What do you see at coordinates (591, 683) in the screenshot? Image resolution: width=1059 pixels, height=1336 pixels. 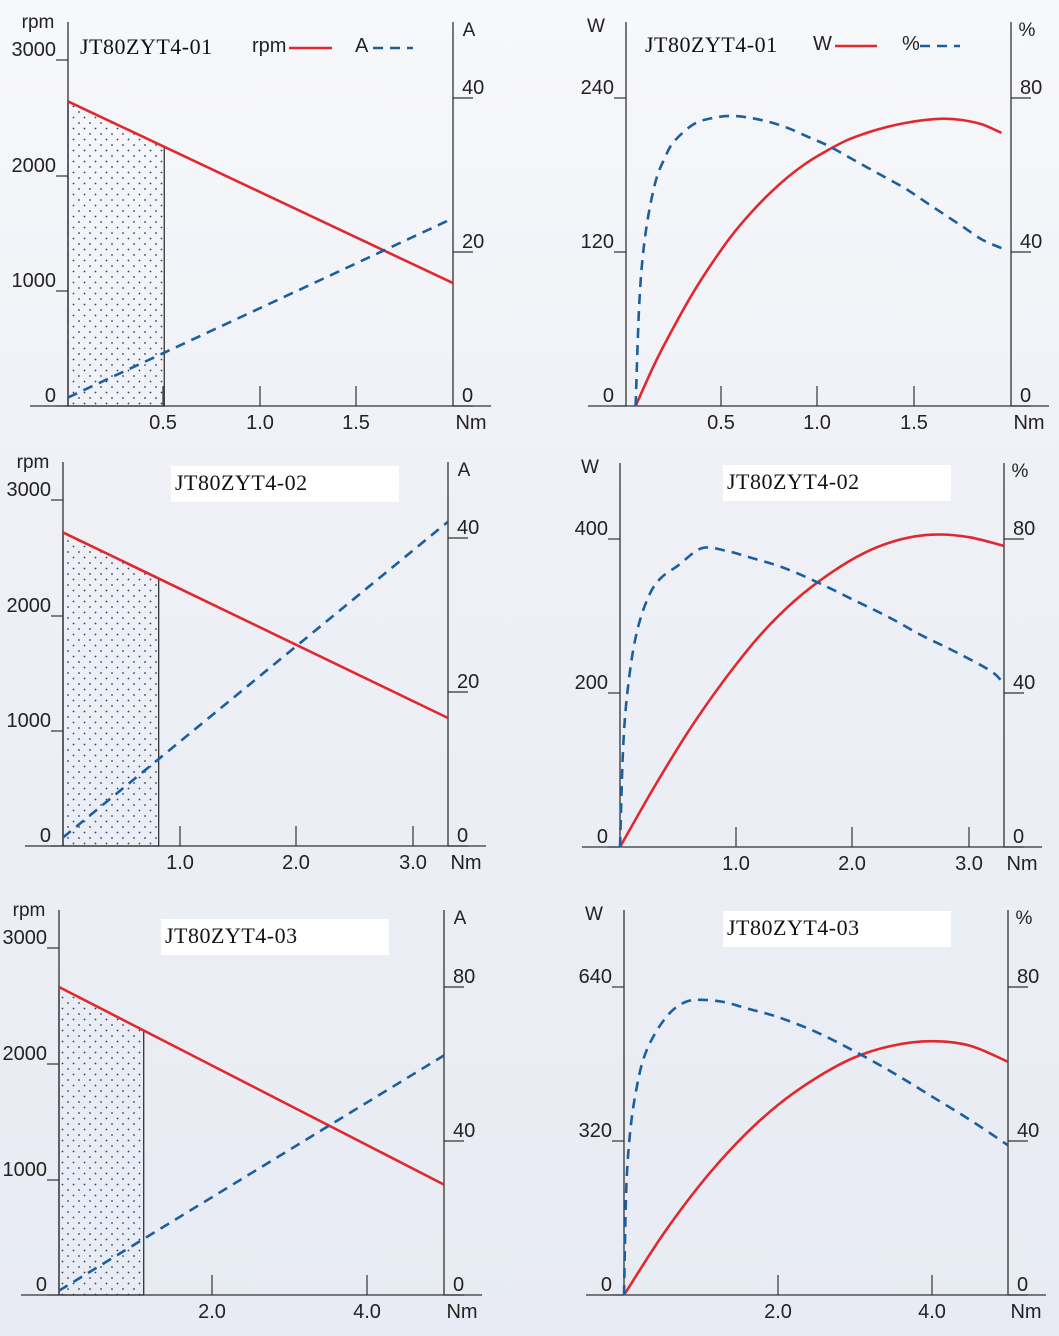 I see `left-tick-label: 200` at bounding box center [591, 683].